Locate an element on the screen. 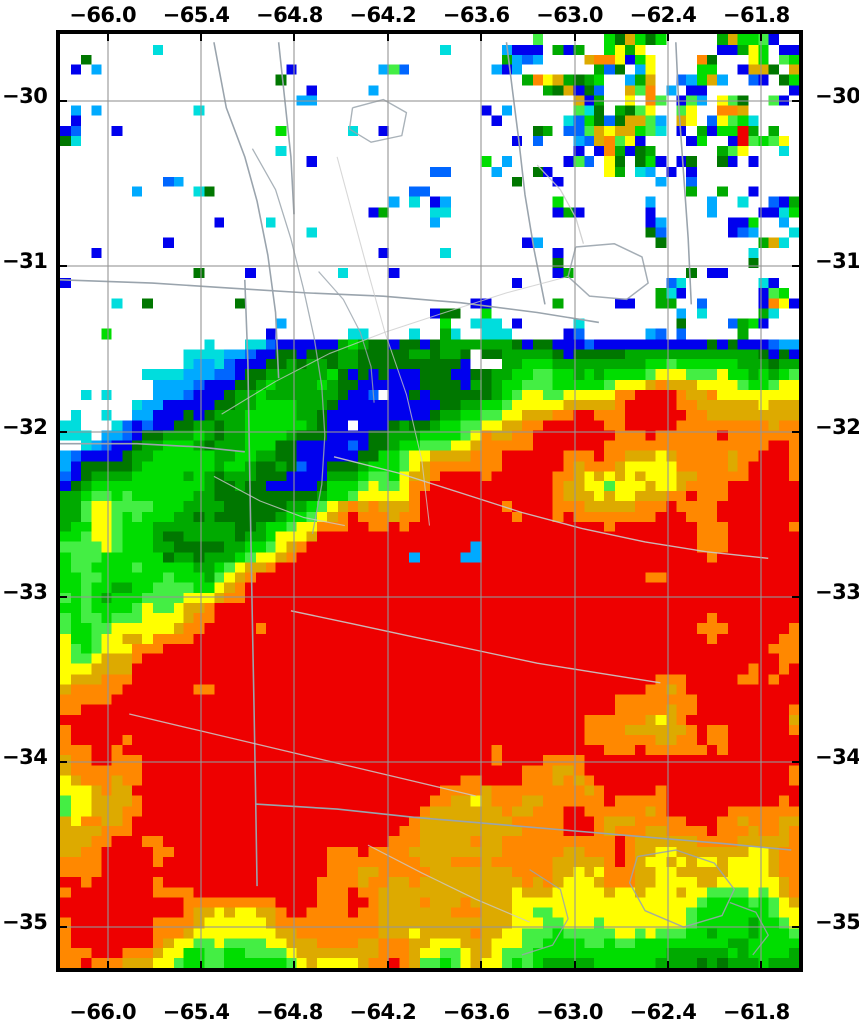 This screenshot has width=859, height=1035. x-tick-bottom-3: −64.2 is located at coordinates (383, 1012).